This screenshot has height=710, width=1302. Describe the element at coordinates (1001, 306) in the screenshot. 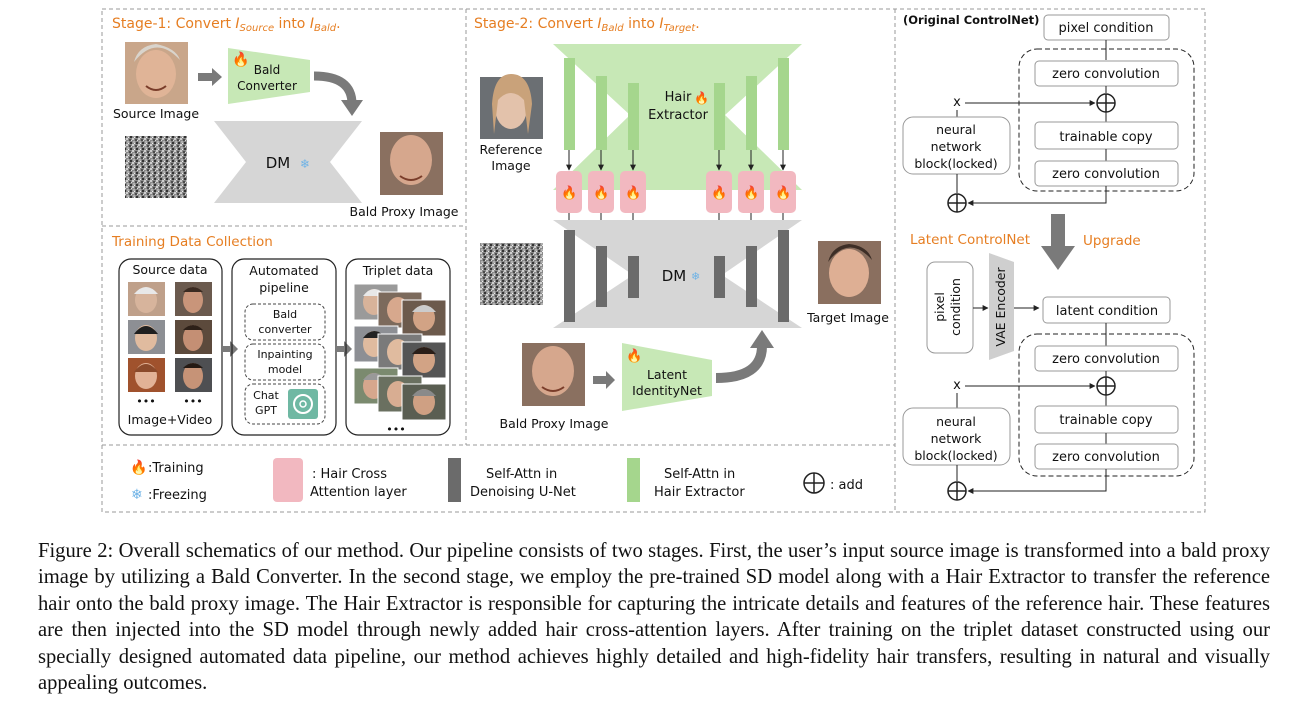

I see `vae-encoder` at that location.